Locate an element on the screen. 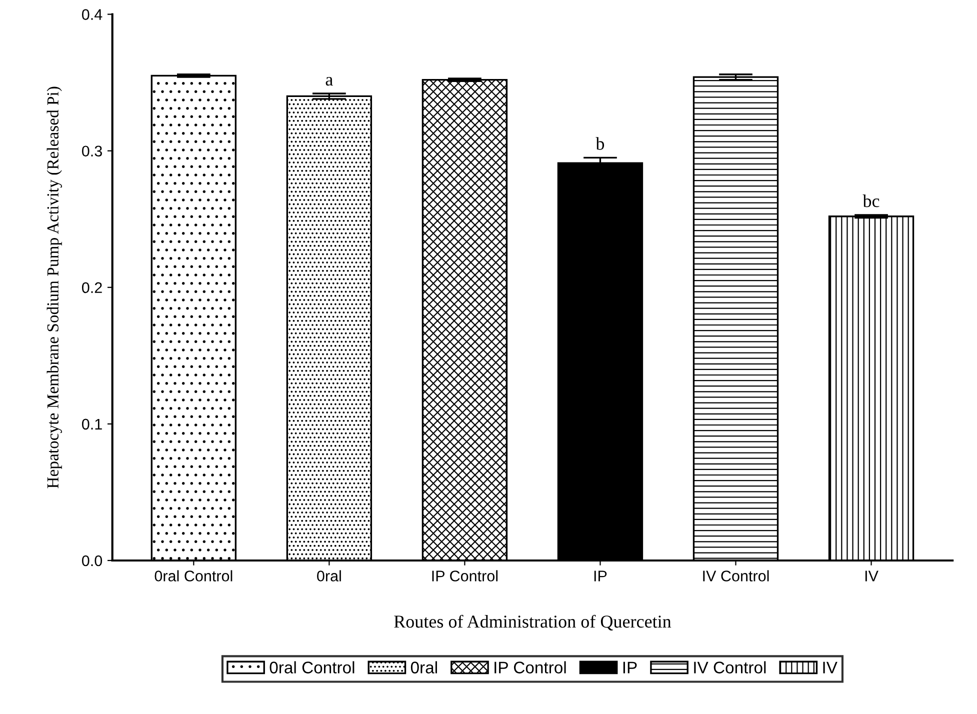 This screenshot has width=977, height=714. x-tick-label: IV is located at coordinates (871, 576).